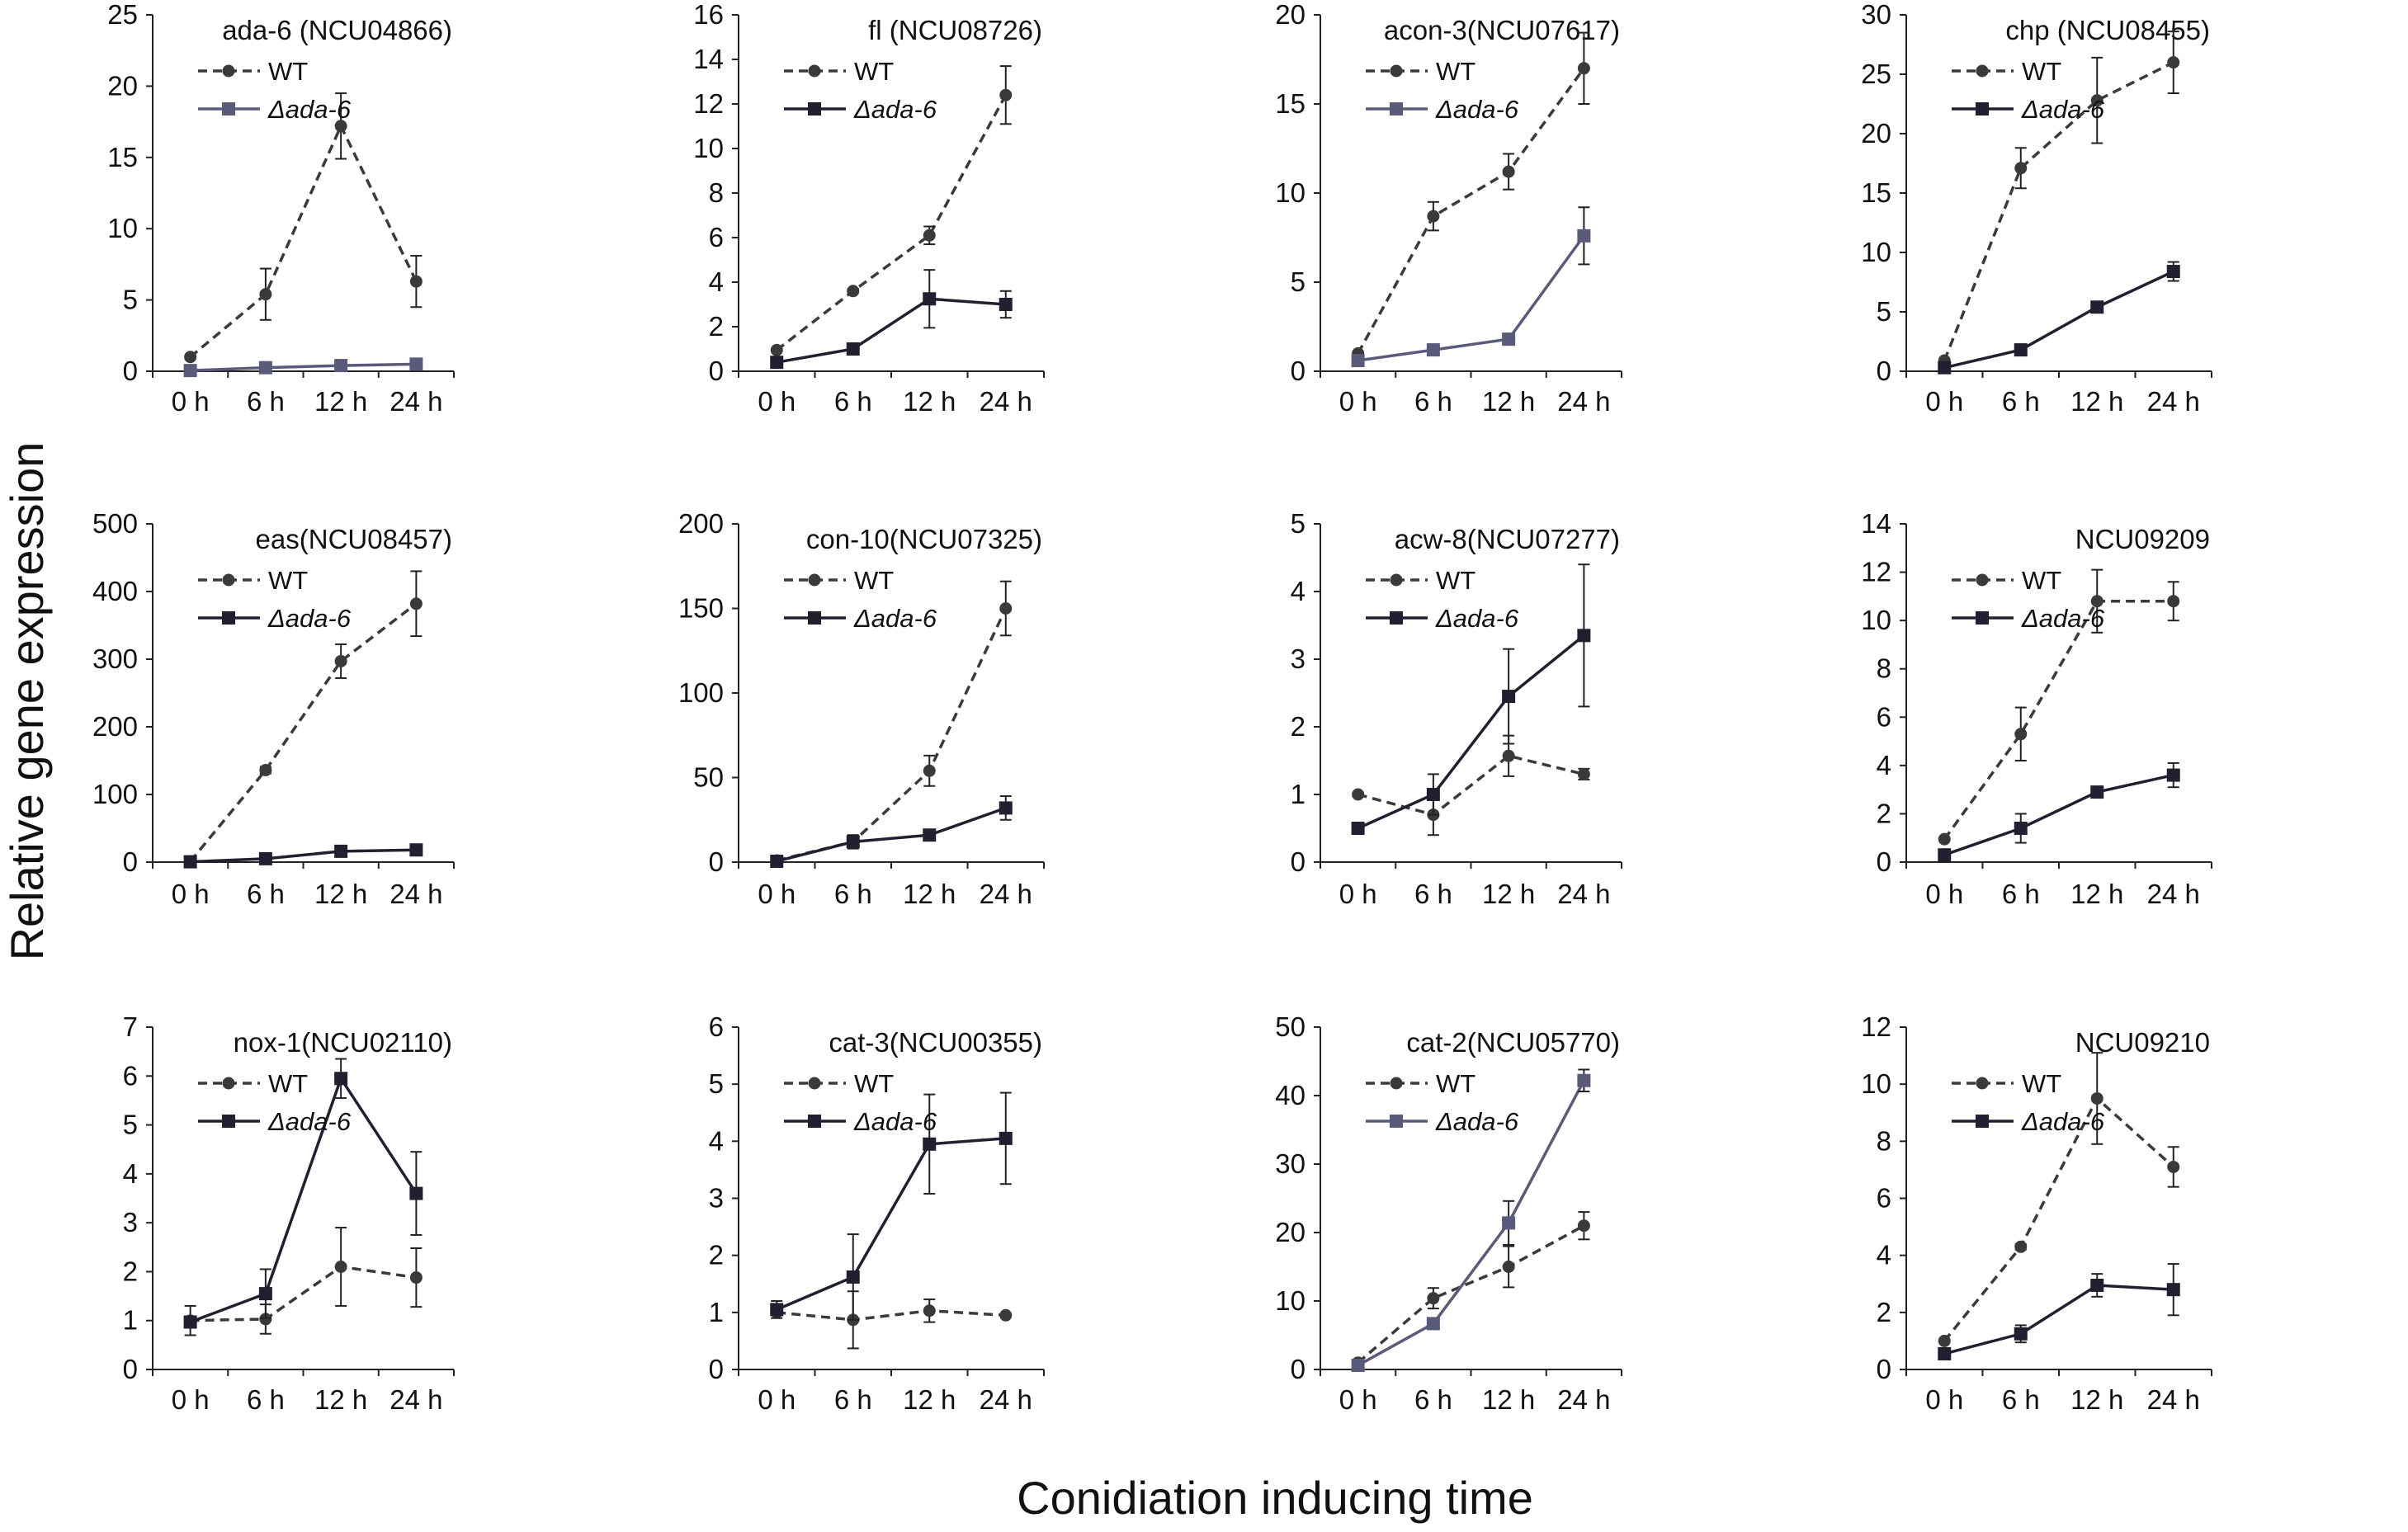  Describe the element at coordinates (708, 103) in the screenshot. I see `y-tick-label: 12` at that location.